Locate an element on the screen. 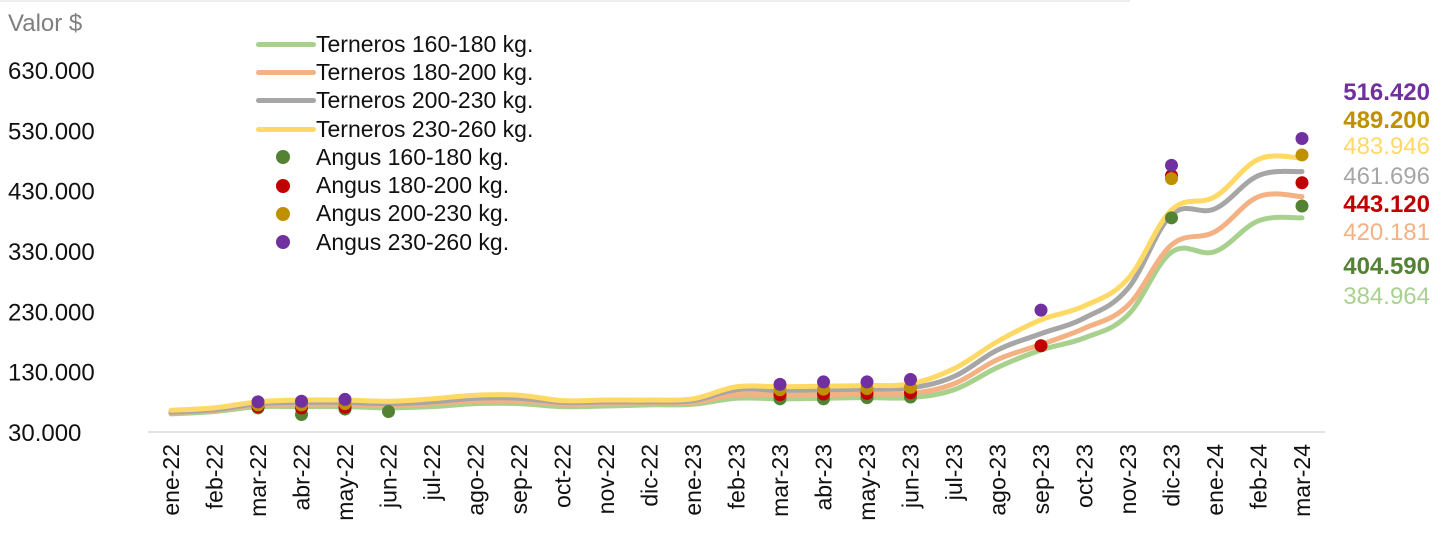 The width and height of the screenshot is (1450, 541). y-tick-label: 630.000 is located at coordinates (51, 71).